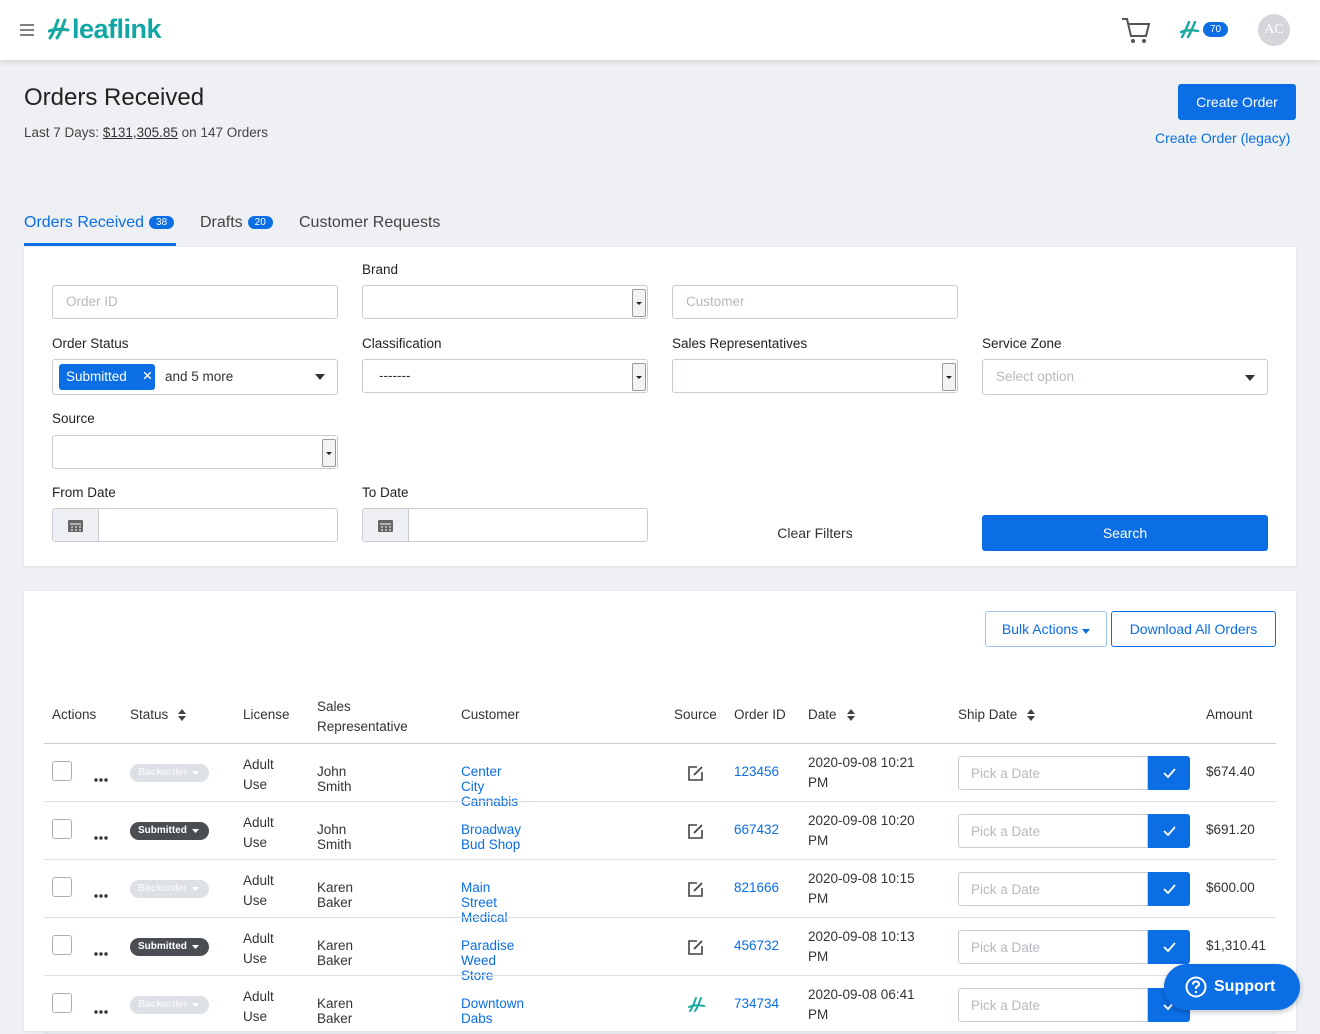  I want to click on search-button: Search, so click(1125, 533).